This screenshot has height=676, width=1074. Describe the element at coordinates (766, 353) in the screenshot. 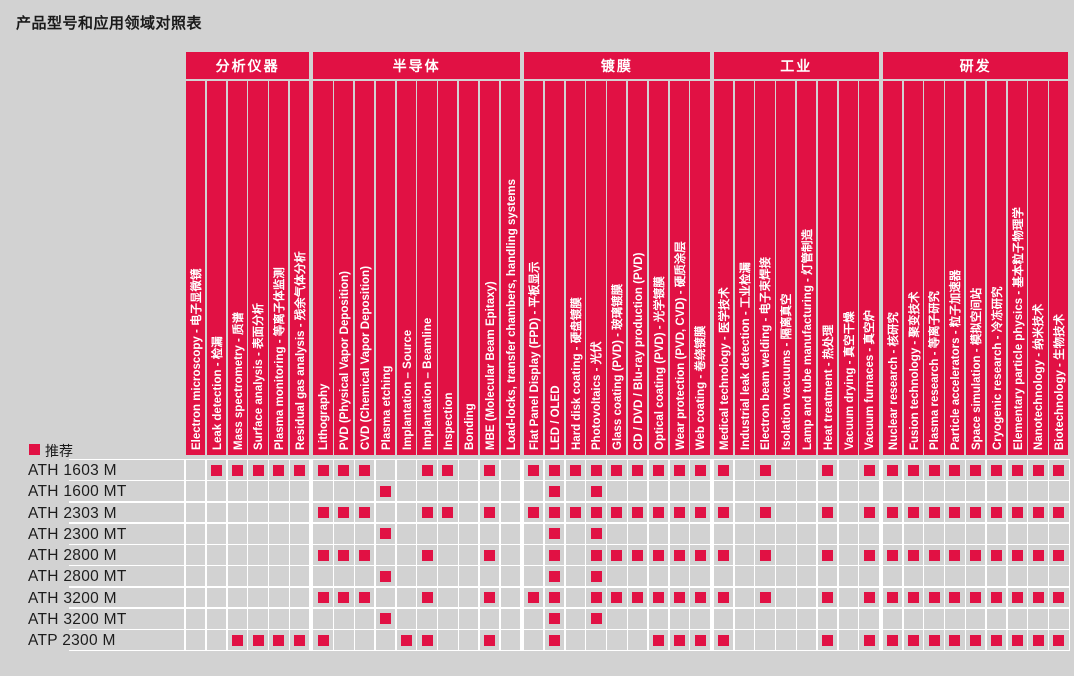

I see `column-header-label: Electron beam welding - 电子束焊接` at that location.